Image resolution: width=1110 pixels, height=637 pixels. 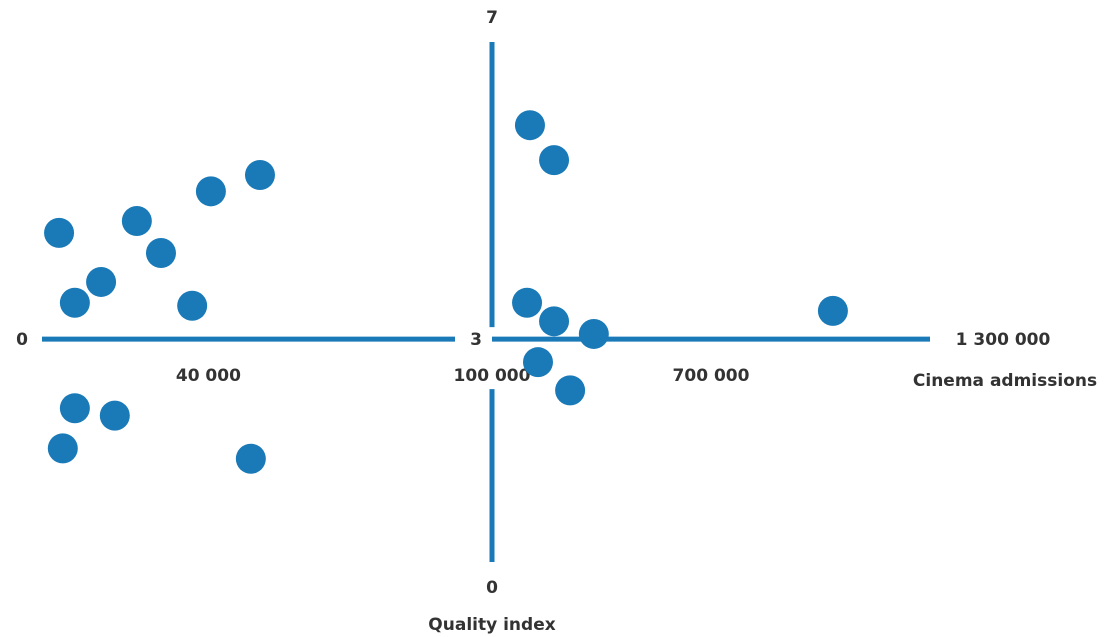 What do you see at coordinates (711, 376) in the screenshot?
I see `x-tick-label: 700 000` at bounding box center [711, 376].